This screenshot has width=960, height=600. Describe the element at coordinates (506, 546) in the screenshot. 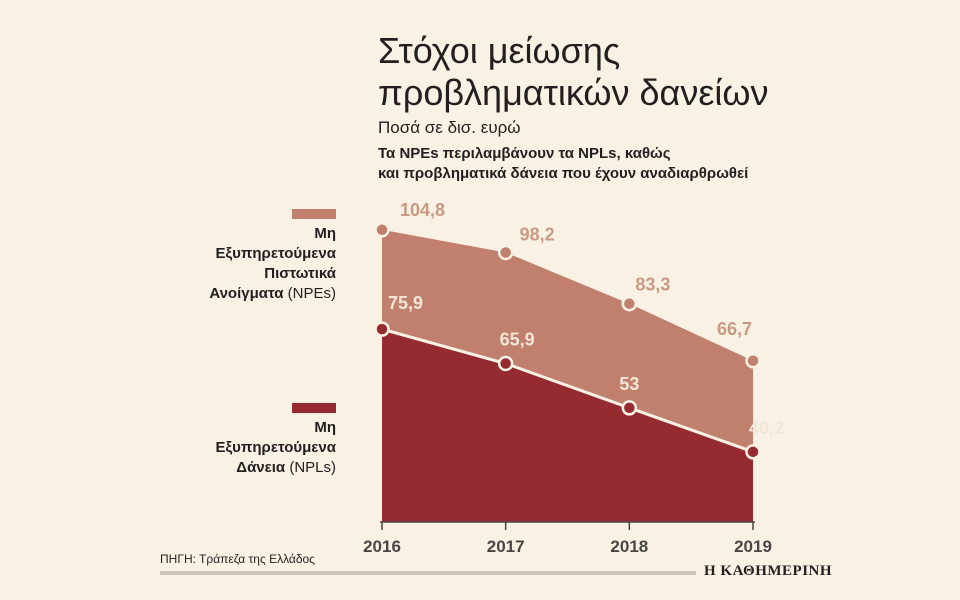

I see `x-tick-label: 2017` at that location.